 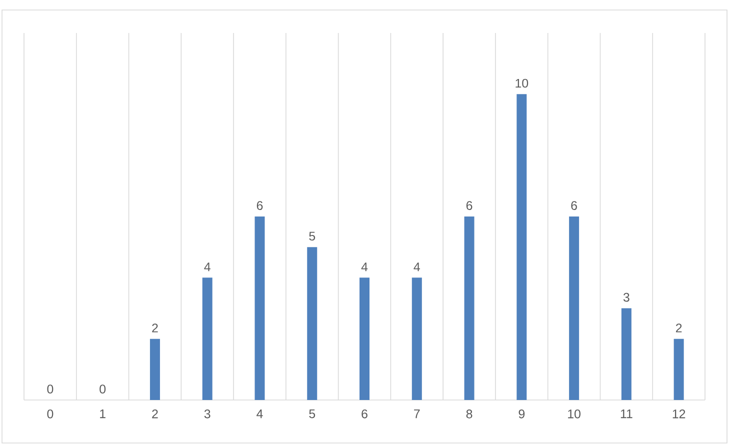 I want to click on x-tick-label: 4, so click(x=259, y=414).